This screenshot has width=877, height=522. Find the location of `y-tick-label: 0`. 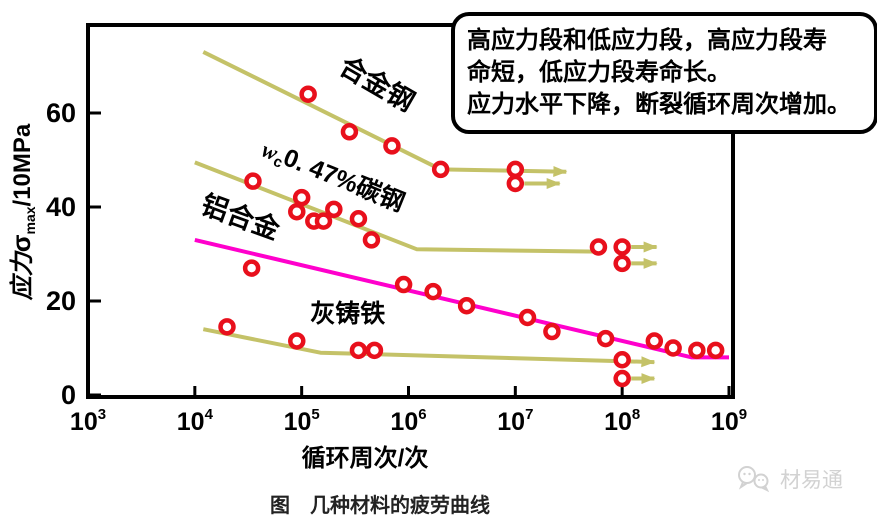

y-tick-label: 0 is located at coordinates (68, 395).